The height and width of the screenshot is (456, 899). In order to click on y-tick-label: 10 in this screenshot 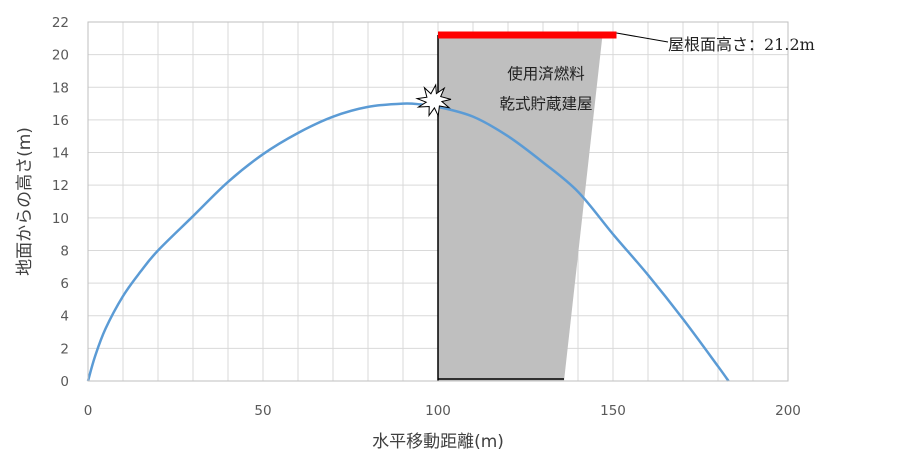, I will do `click(60, 219)`.